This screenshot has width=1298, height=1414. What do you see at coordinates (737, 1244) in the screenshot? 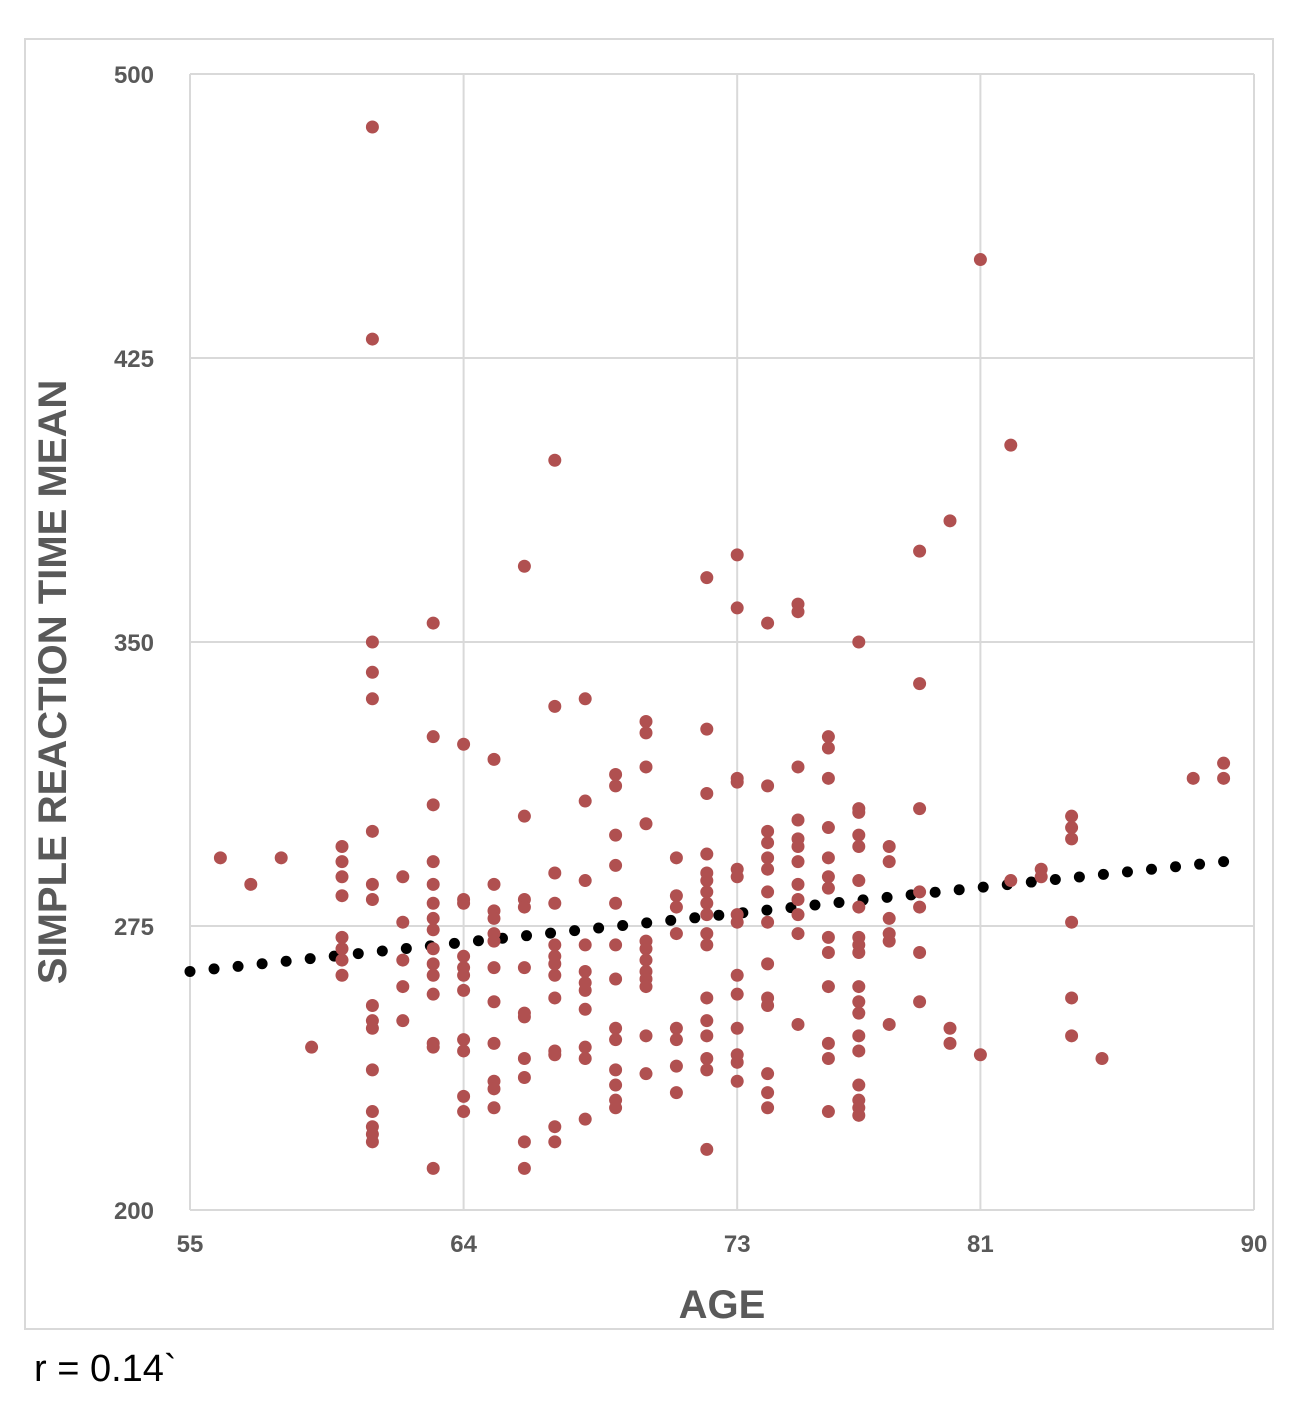
I see `x-tick-label: 73` at bounding box center [737, 1244].